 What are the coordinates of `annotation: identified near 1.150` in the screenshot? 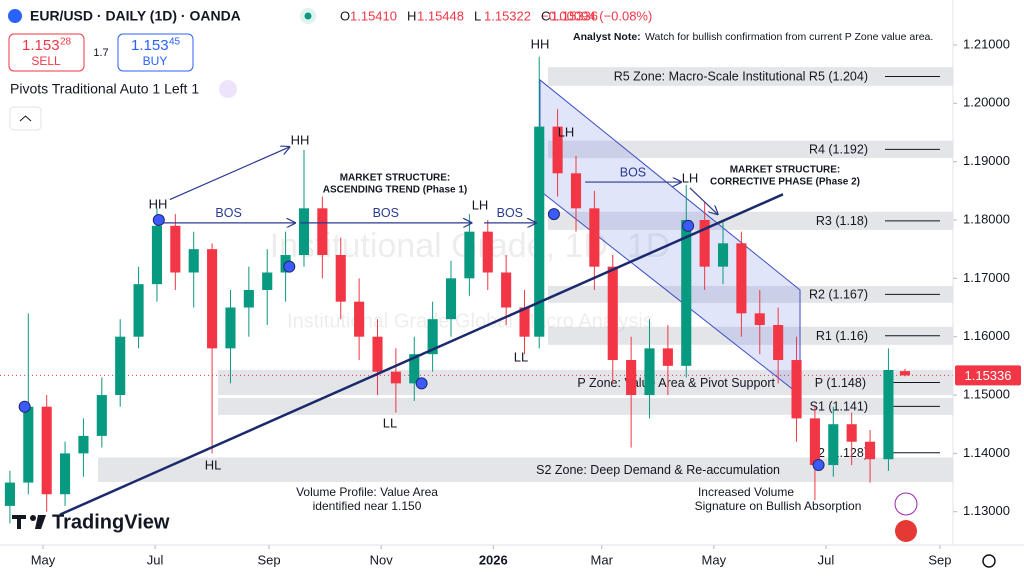 It's located at (367, 506).